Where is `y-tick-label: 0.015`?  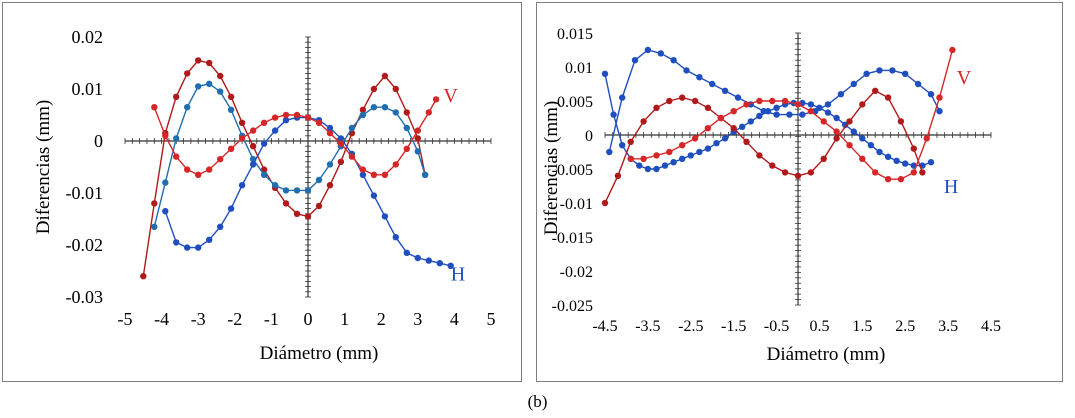 y-tick-label: 0.015 is located at coordinates (575, 34).